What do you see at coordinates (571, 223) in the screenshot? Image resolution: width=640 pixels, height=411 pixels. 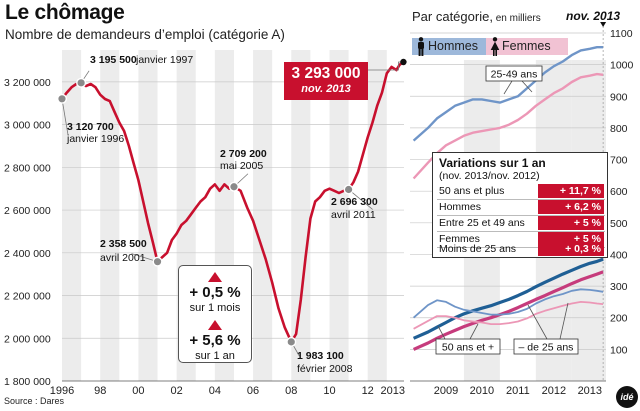 I see `variation-value: + 5 %` at bounding box center [571, 223].